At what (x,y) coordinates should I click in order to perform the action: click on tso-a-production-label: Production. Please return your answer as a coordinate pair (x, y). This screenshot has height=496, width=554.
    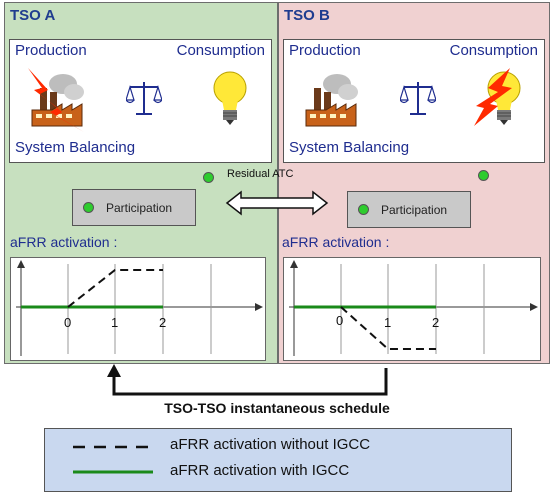
    Looking at the image, I should click on (51, 50).